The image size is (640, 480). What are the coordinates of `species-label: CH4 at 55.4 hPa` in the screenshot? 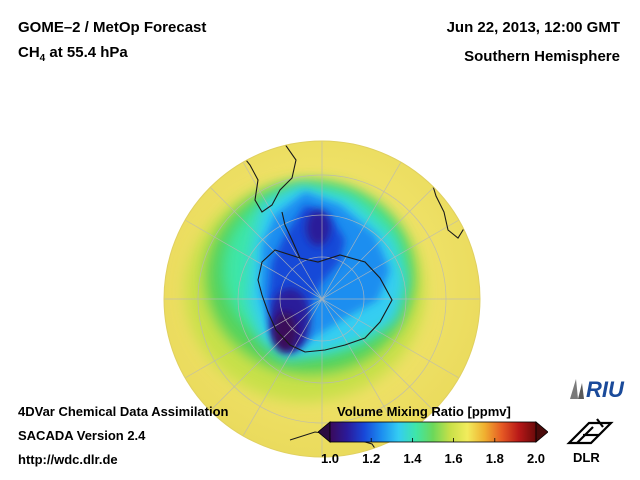 It's located at (73, 54).